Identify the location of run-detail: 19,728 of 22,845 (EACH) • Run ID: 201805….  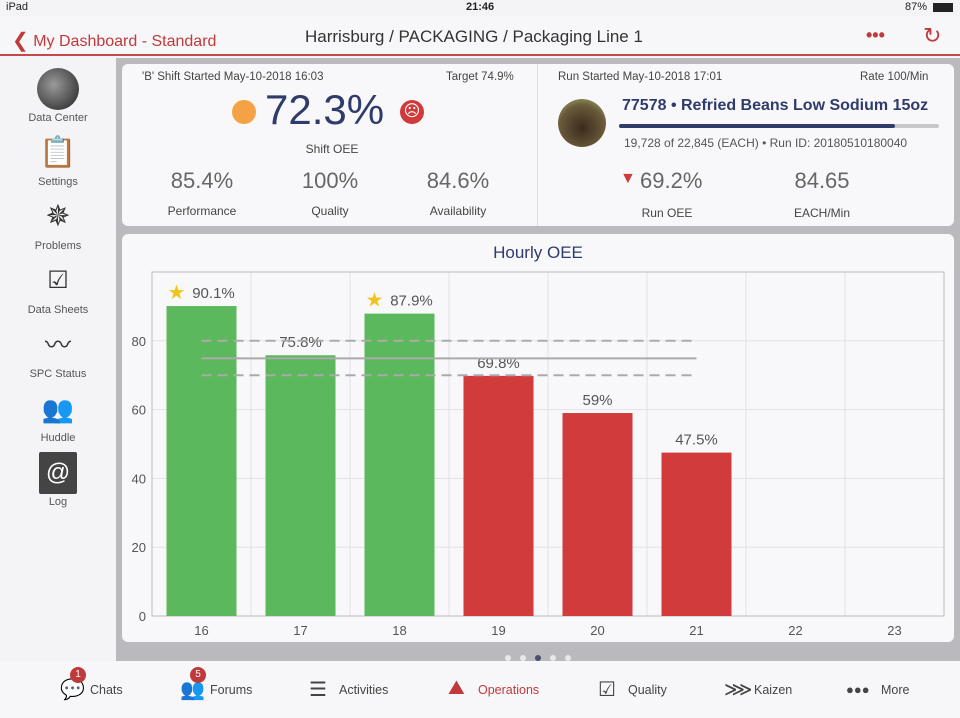
(766, 143).